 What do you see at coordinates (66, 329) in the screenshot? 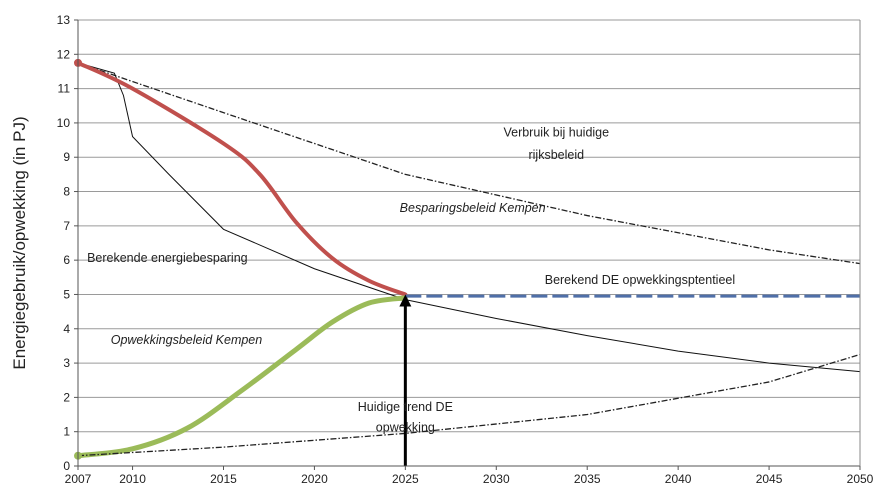
I see `y-tick-label-4: 4` at bounding box center [66, 329].